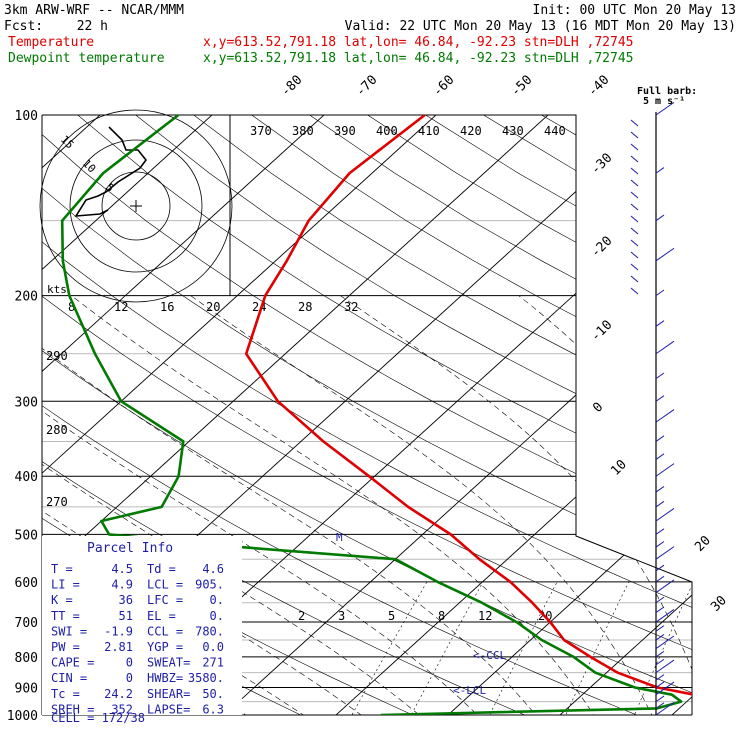 This screenshot has height=740, width=740. Describe the element at coordinates (291, 86) in the screenshot. I see `isotherm-label: -80` at that location.